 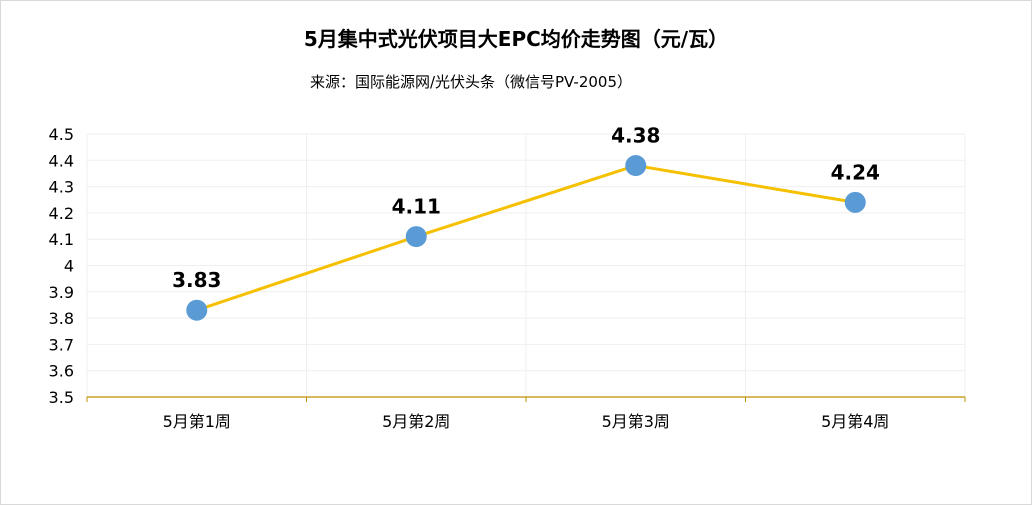 What do you see at coordinates (636, 421) in the screenshot?
I see `x-category-label: 5月第3周` at bounding box center [636, 421].